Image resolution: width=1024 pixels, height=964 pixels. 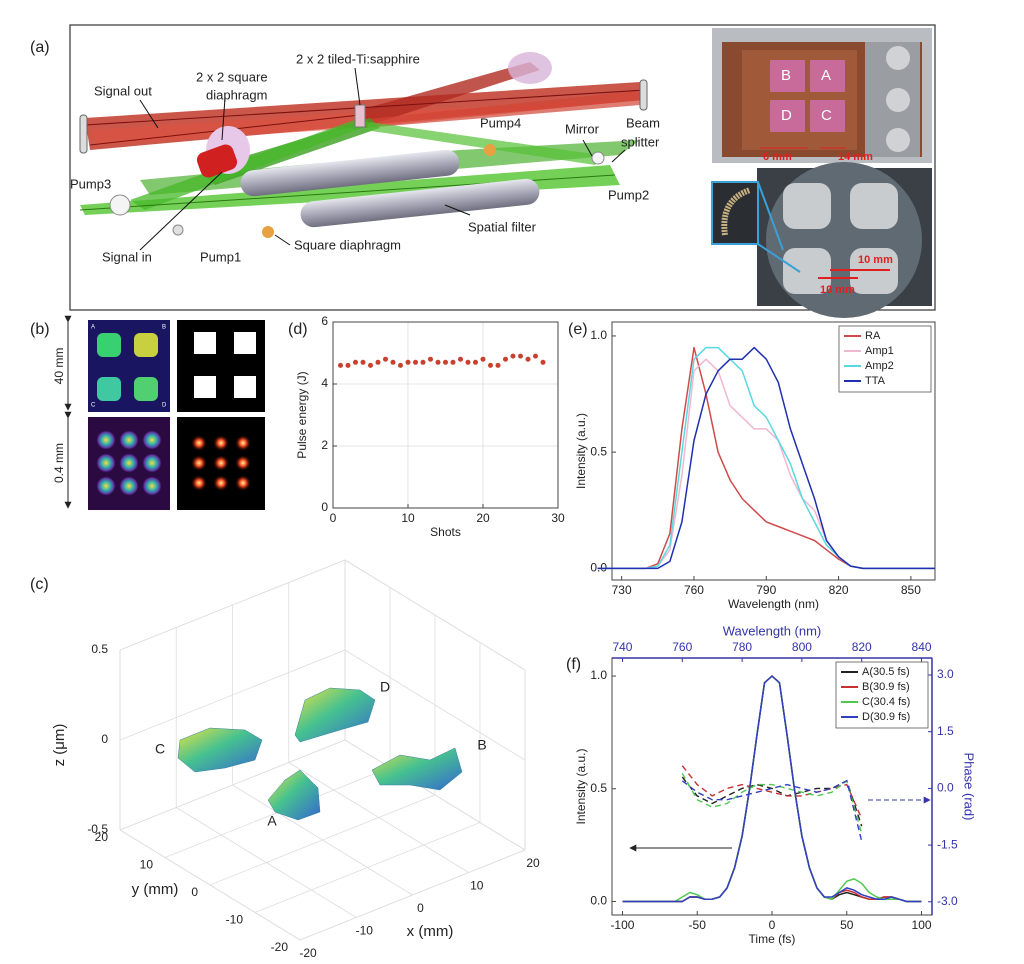 What do you see at coordinates (875, 260) in the screenshot?
I see `photo-label: 10 mm` at bounding box center [875, 260].